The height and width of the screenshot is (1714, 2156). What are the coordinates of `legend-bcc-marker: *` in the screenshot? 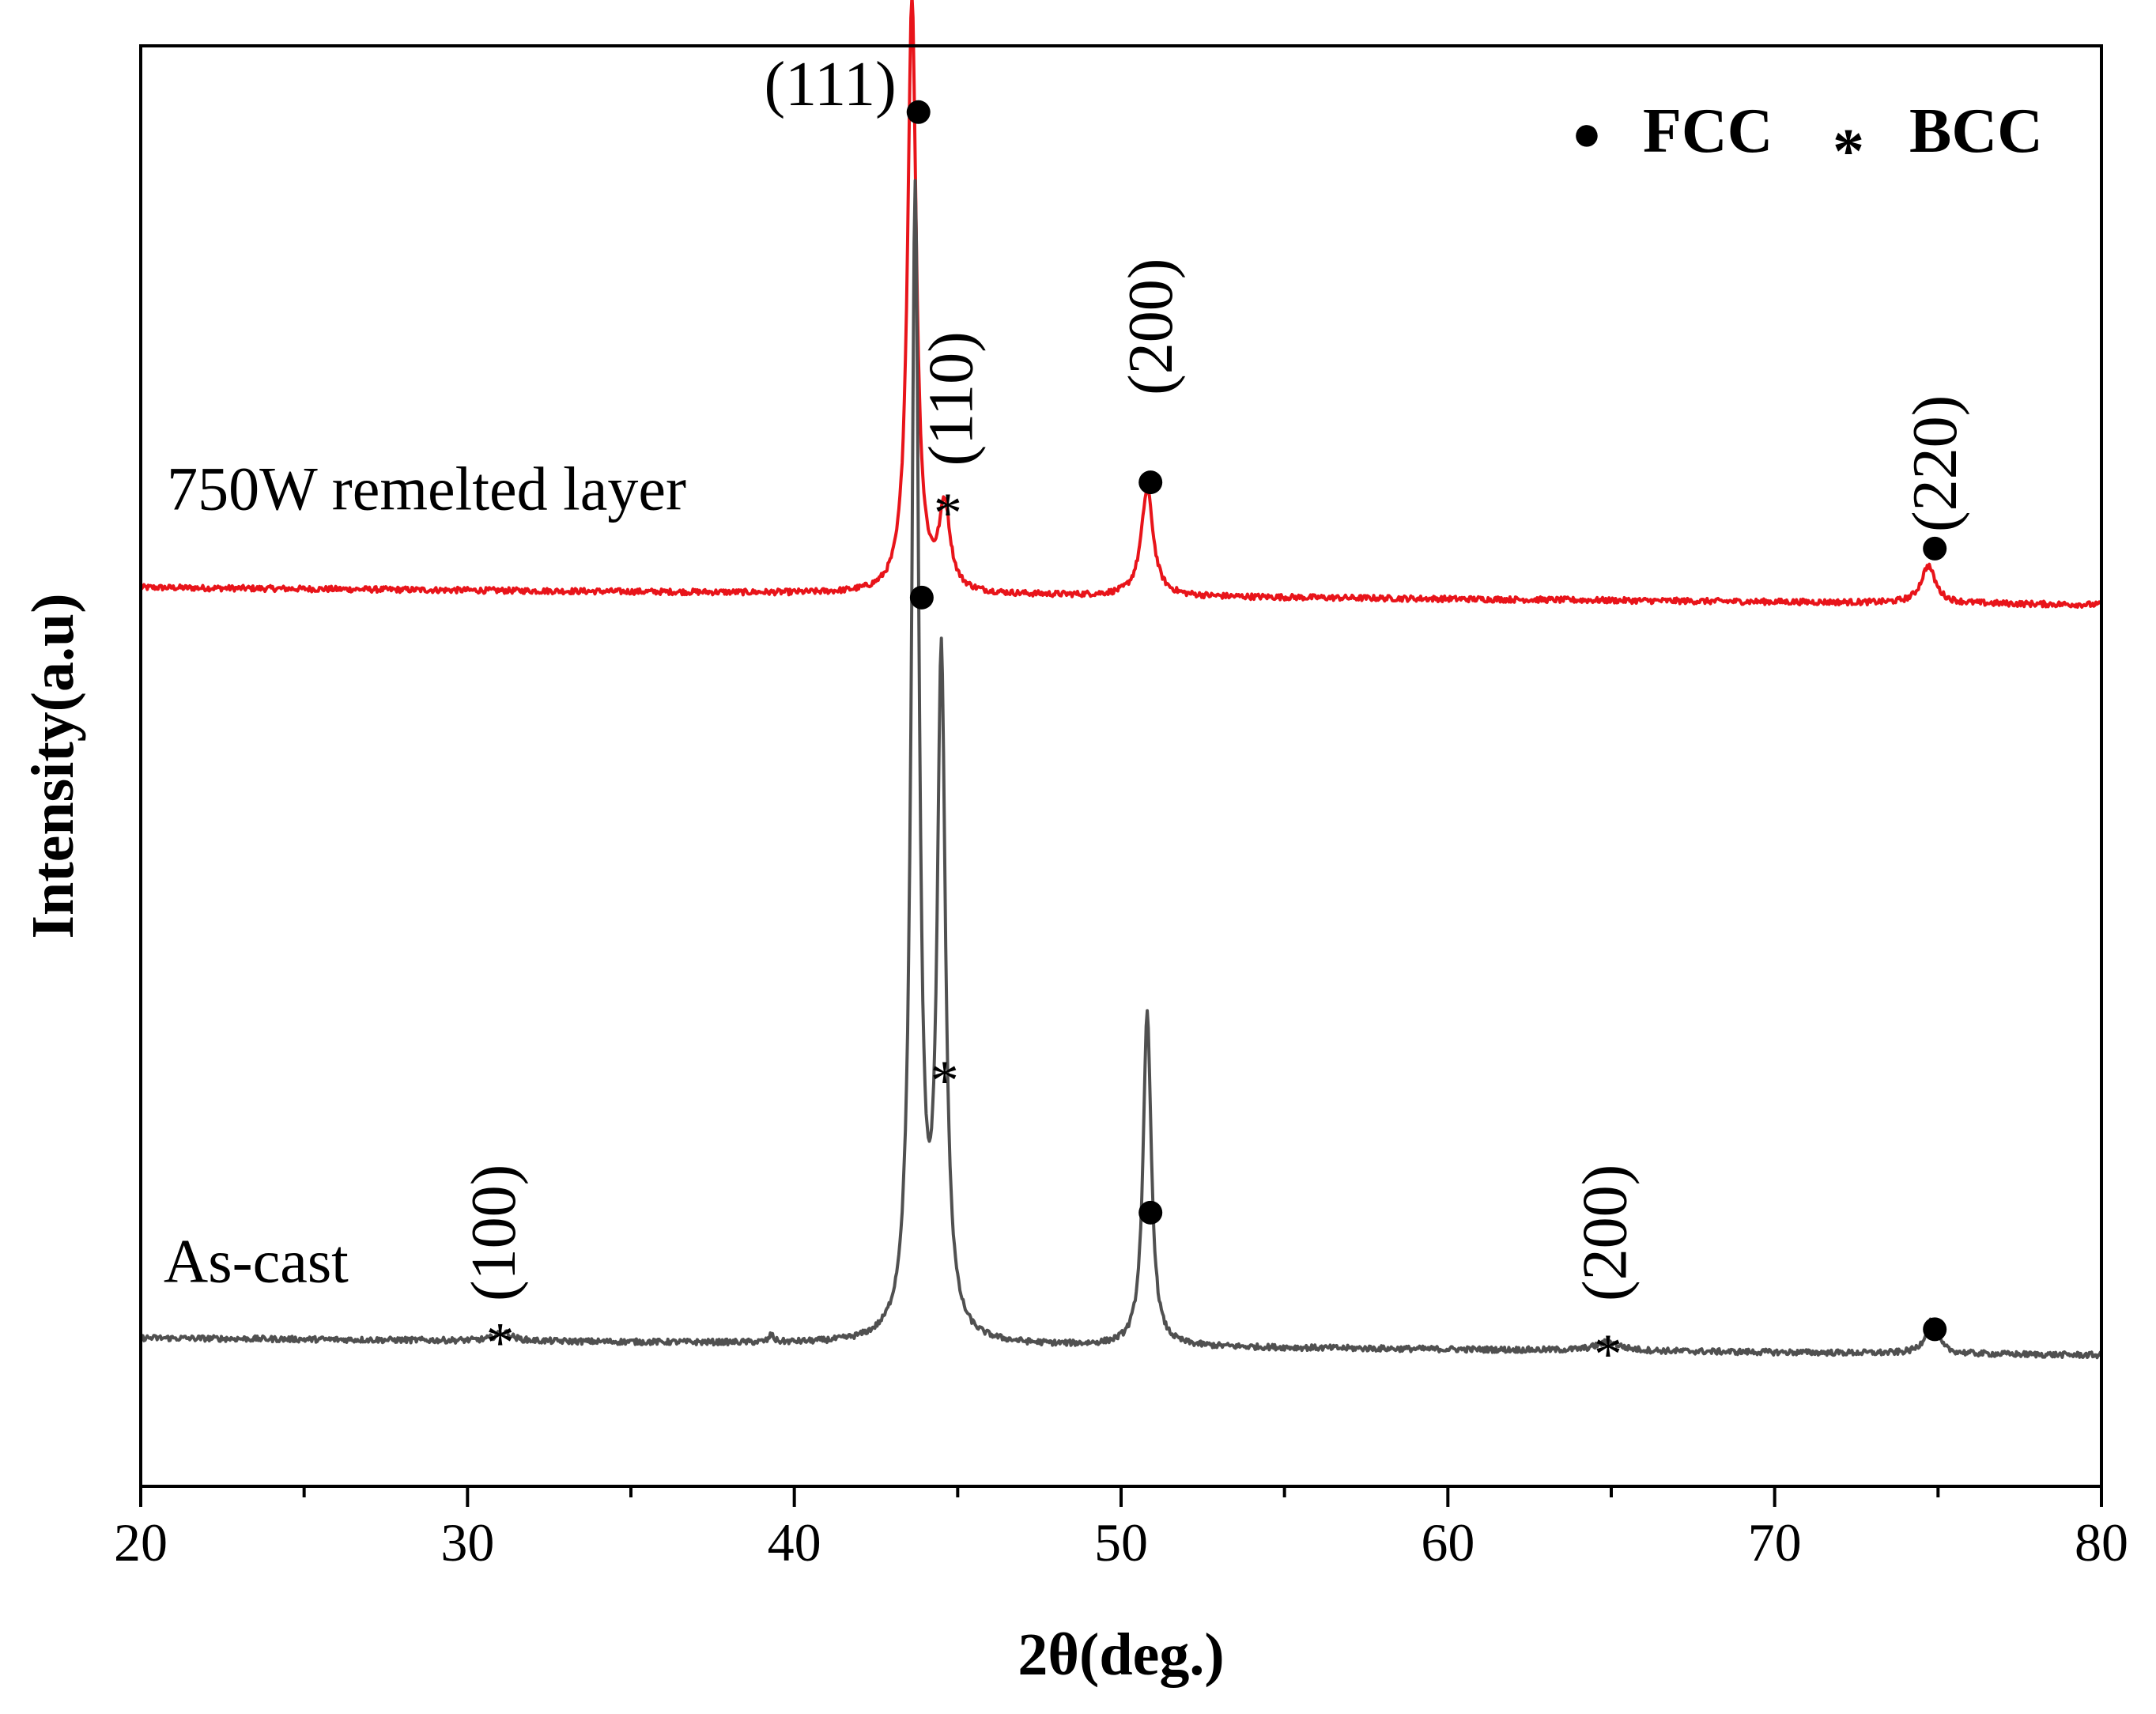 It's located at (1849, 152).